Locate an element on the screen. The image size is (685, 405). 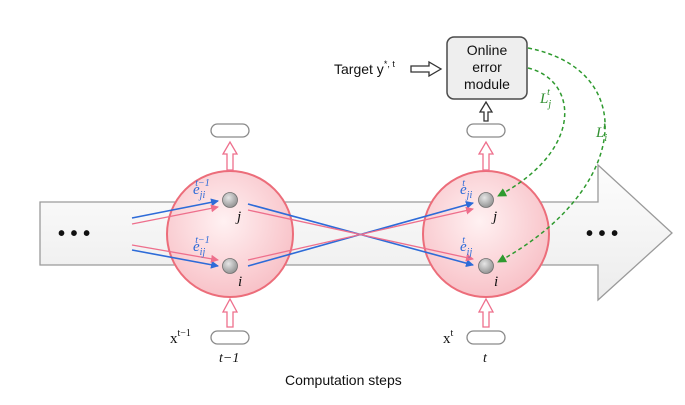
trace-ij-left: eijt−1 is located at coordinates (201, 246).